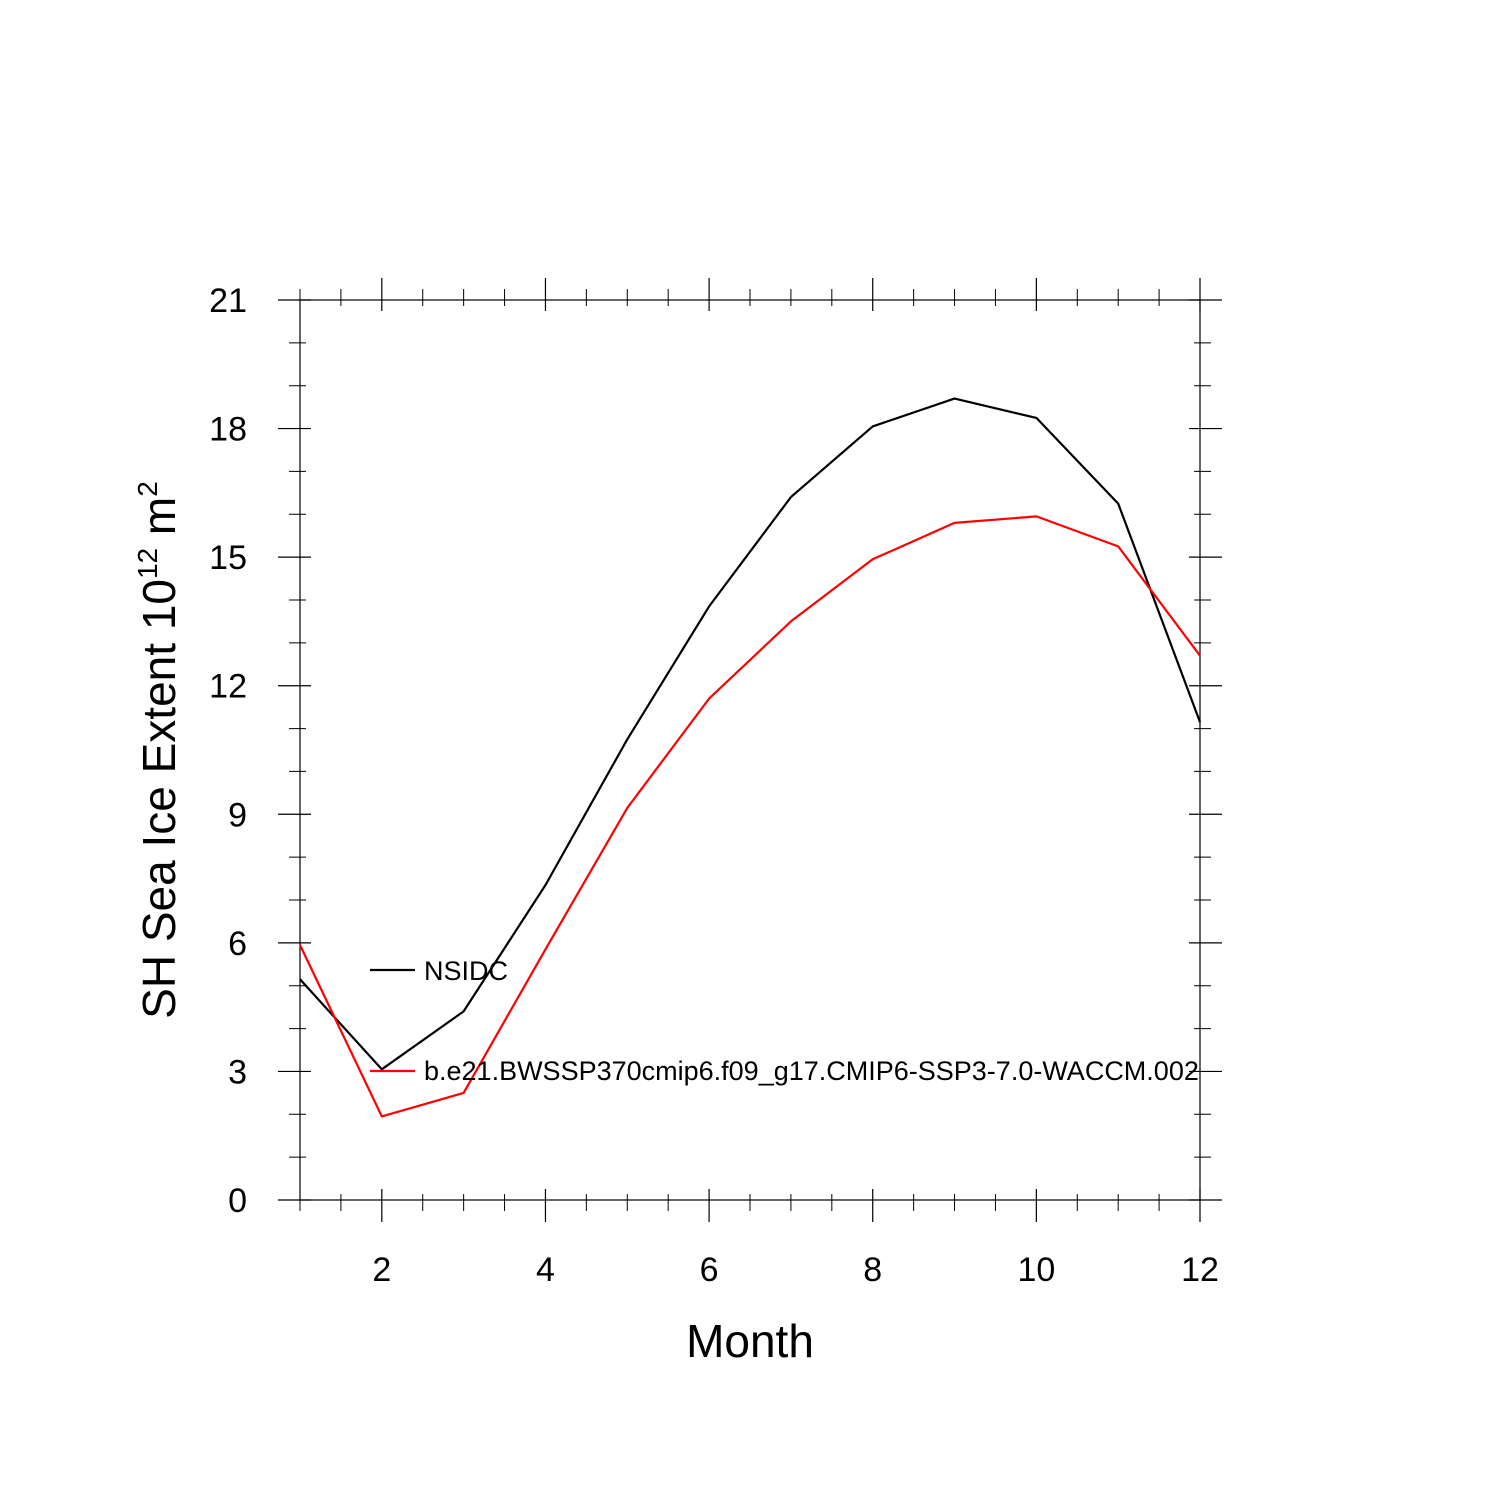 The image size is (1500, 1500). Describe the element at coordinates (466, 971) in the screenshot. I see `legend-label-nsidc: NSIDC` at that location.